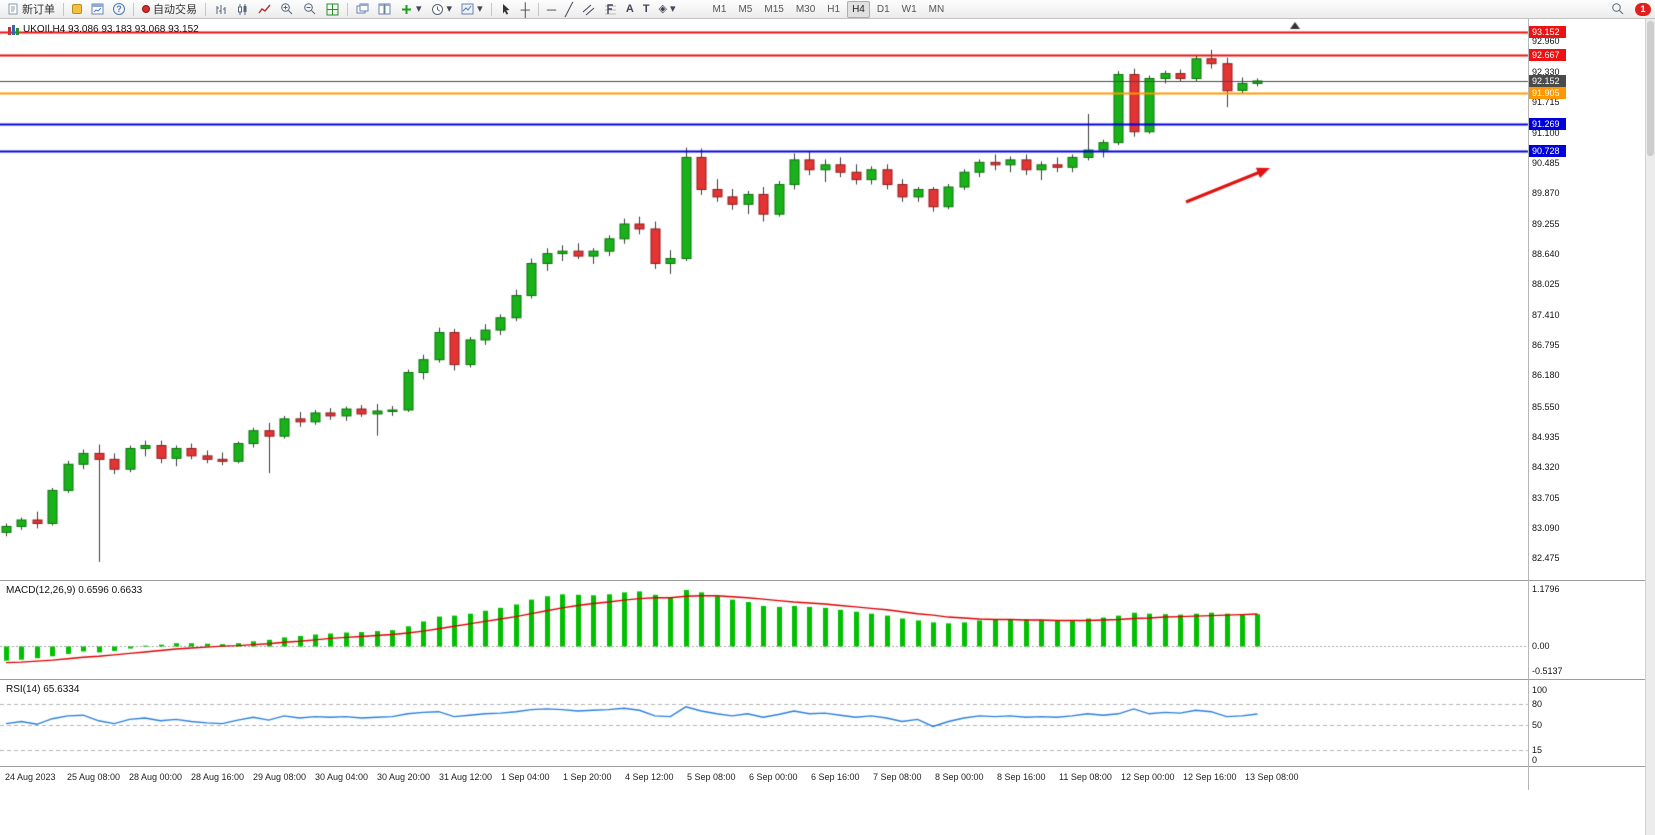  What do you see at coordinates (442, 9) in the screenshot?
I see `periods-button: ▾` at bounding box center [442, 9].